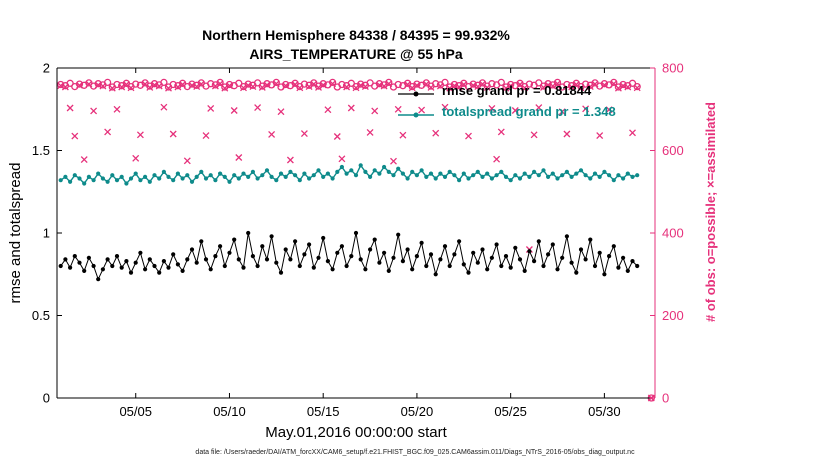 The height and width of the screenshot is (470, 830). I want to click on y-axis-label-right: # of obs: o=possible; ×=assimilated, so click(710, 212).